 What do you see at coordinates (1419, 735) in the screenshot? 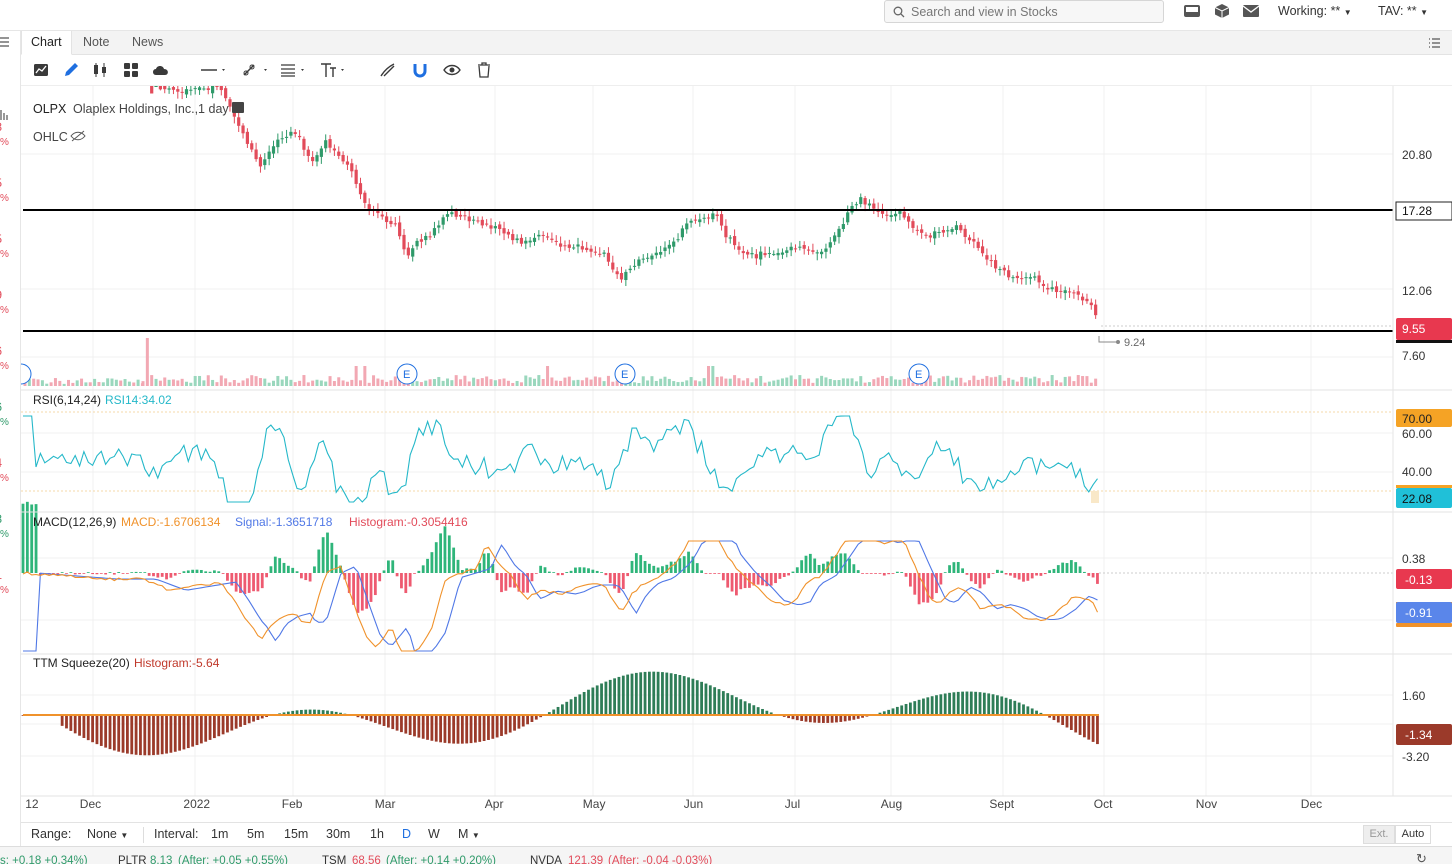
I see `ttm-current-label: -1.34` at bounding box center [1419, 735].